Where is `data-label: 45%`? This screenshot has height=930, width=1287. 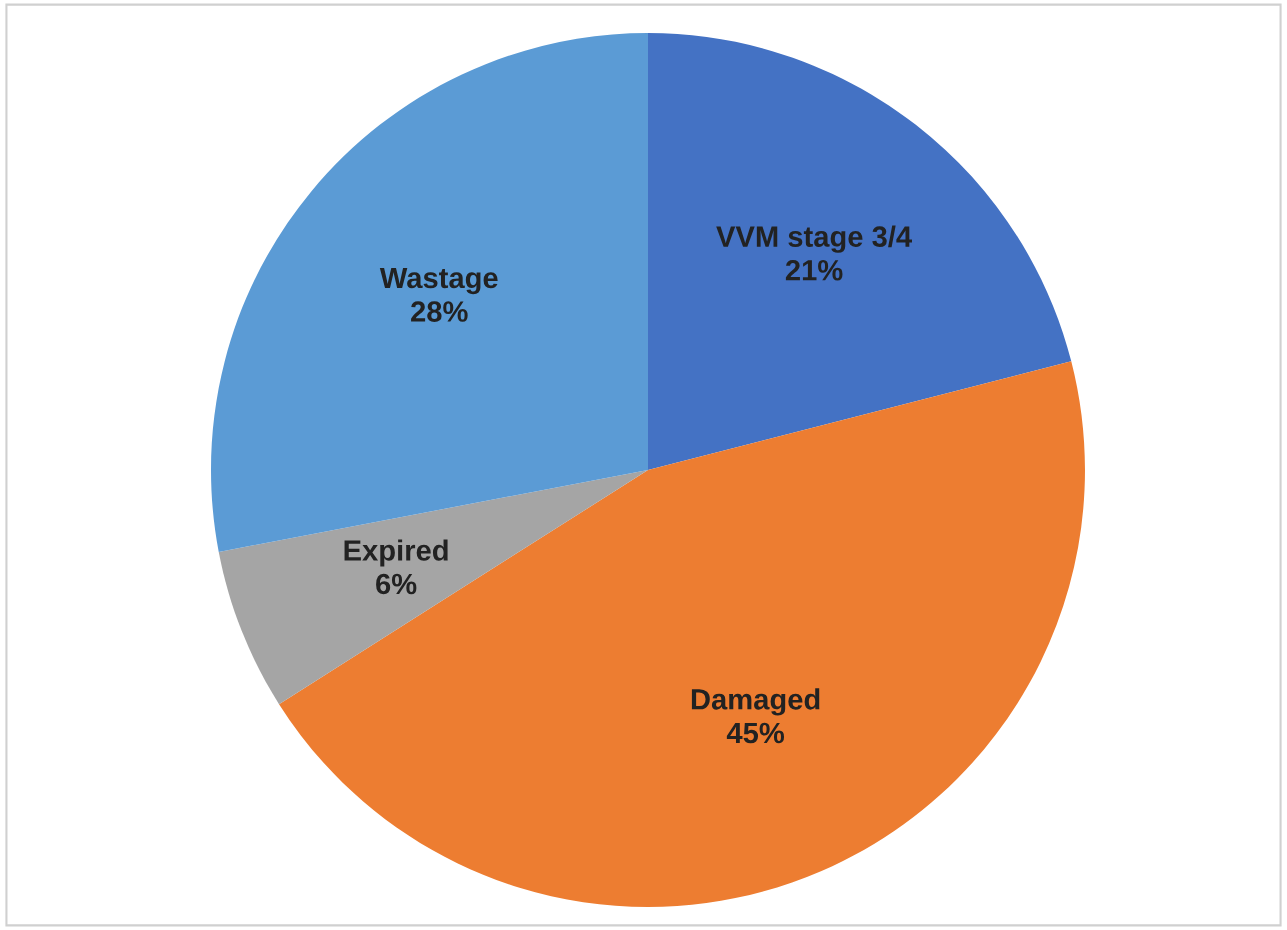 data-label: 45% is located at coordinates (755, 733).